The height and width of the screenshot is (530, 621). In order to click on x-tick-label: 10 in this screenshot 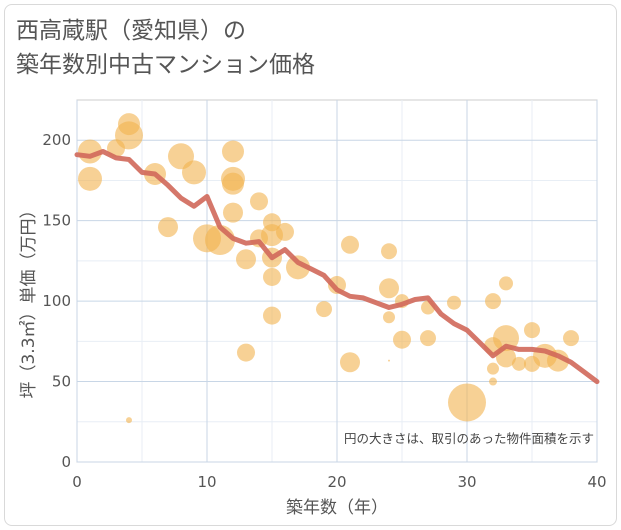, I will do `click(206, 482)`.